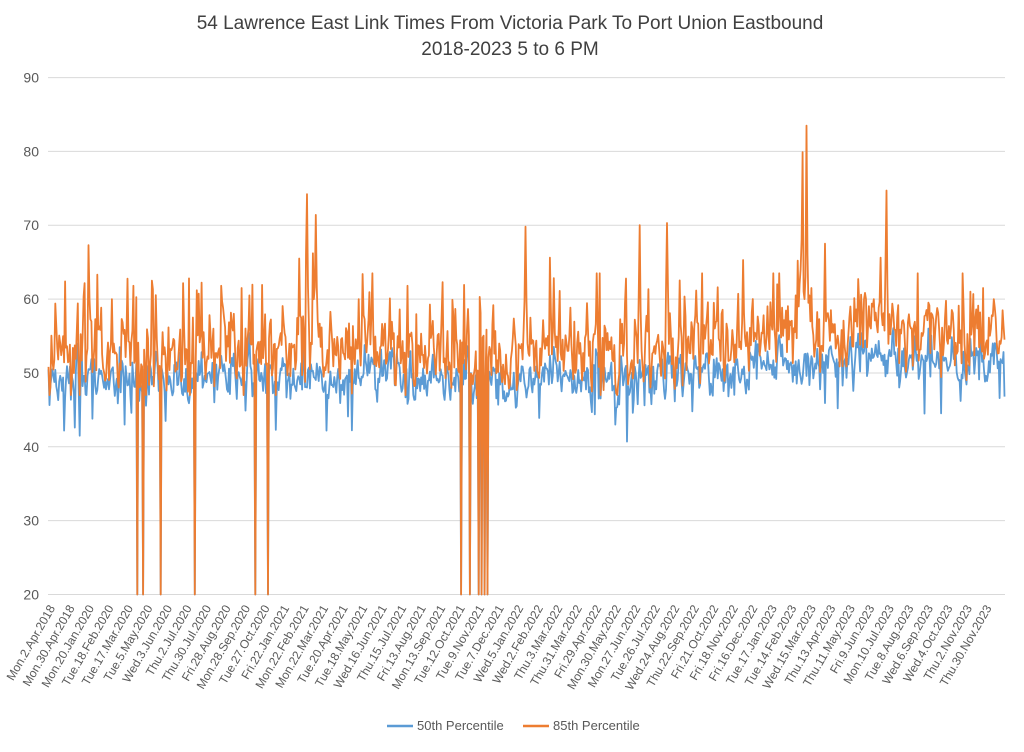 This screenshot has height=752, width=1024. Describe the element at coordinates (31, 521) in the screenshot. I see `svg-text: 30` at that location.